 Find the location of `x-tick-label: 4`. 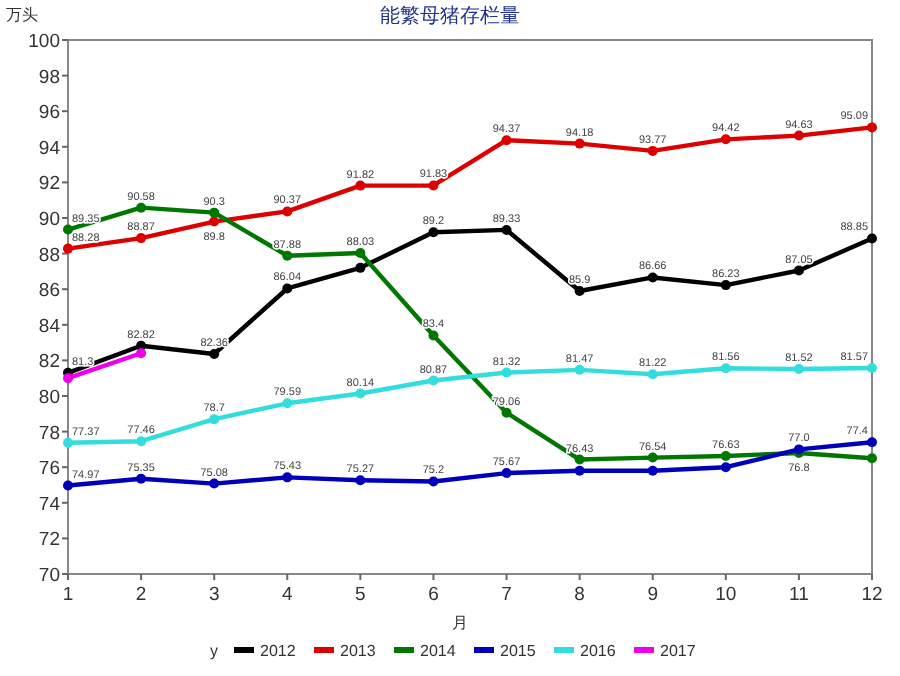

x-tick-label: 4 is located at coordinates (287, 595).